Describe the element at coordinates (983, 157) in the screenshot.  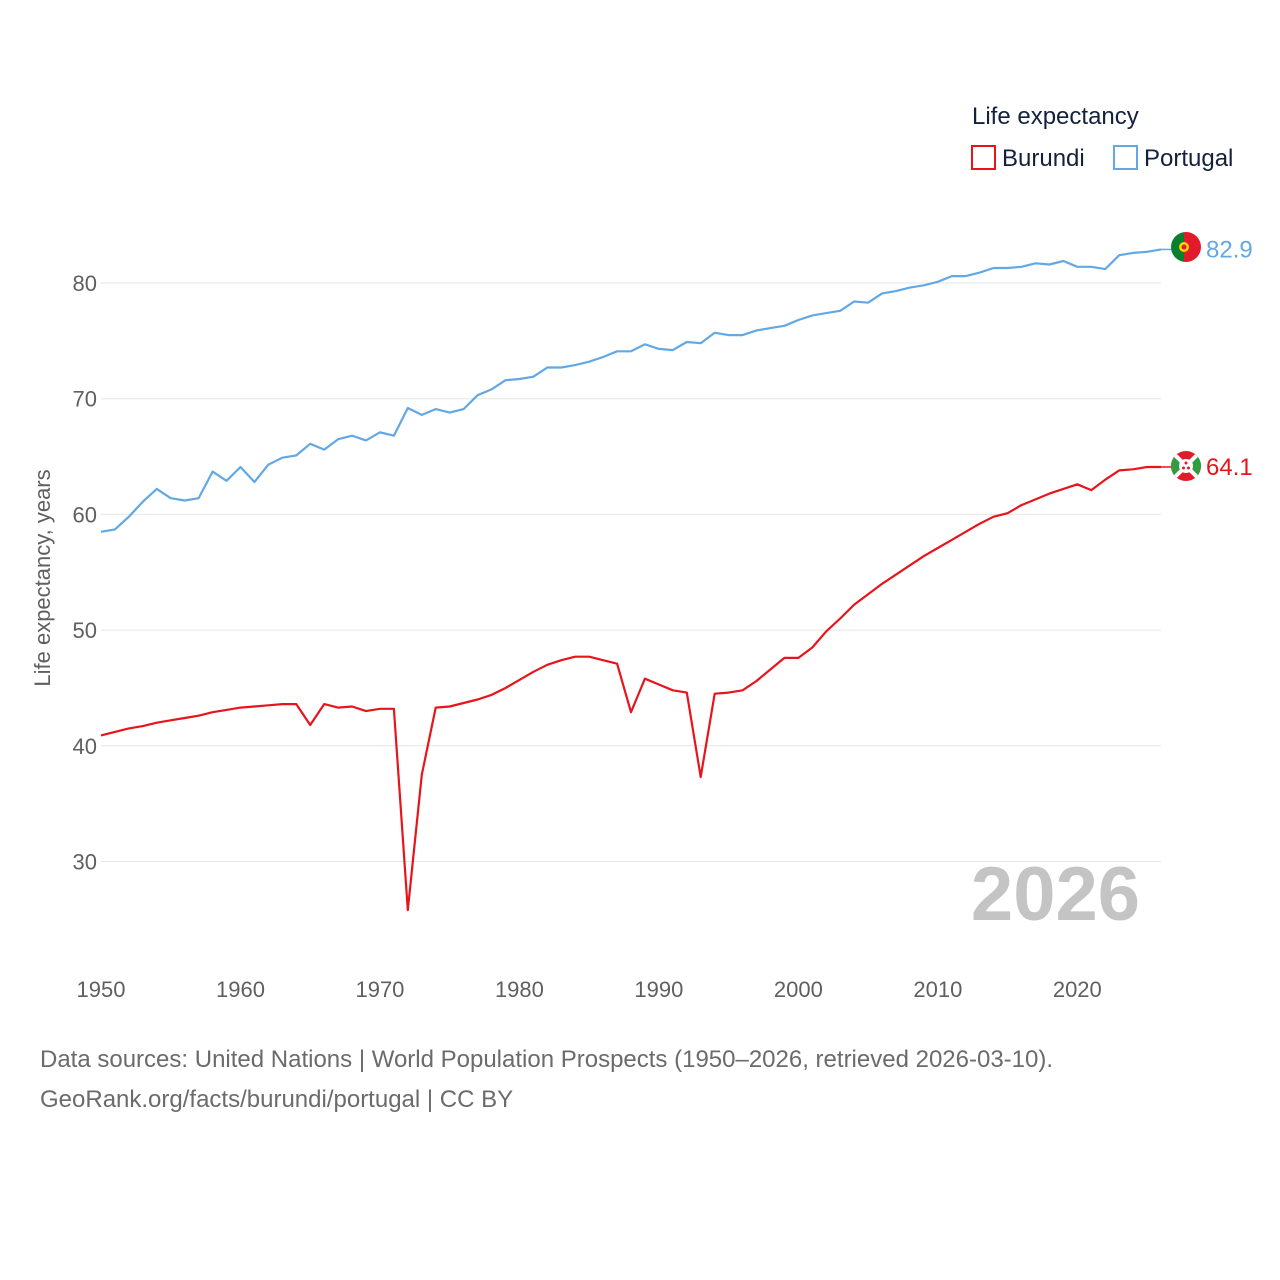
I see `legend-swatch-burundi` at that location.